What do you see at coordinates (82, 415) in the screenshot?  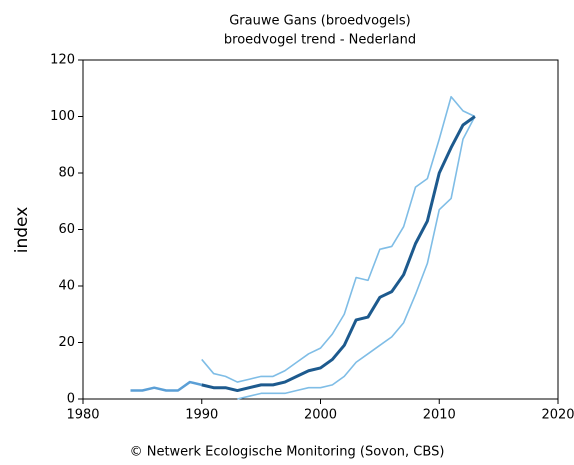 I see `x-tick-label: 1980` at bounding box center [82, 415].